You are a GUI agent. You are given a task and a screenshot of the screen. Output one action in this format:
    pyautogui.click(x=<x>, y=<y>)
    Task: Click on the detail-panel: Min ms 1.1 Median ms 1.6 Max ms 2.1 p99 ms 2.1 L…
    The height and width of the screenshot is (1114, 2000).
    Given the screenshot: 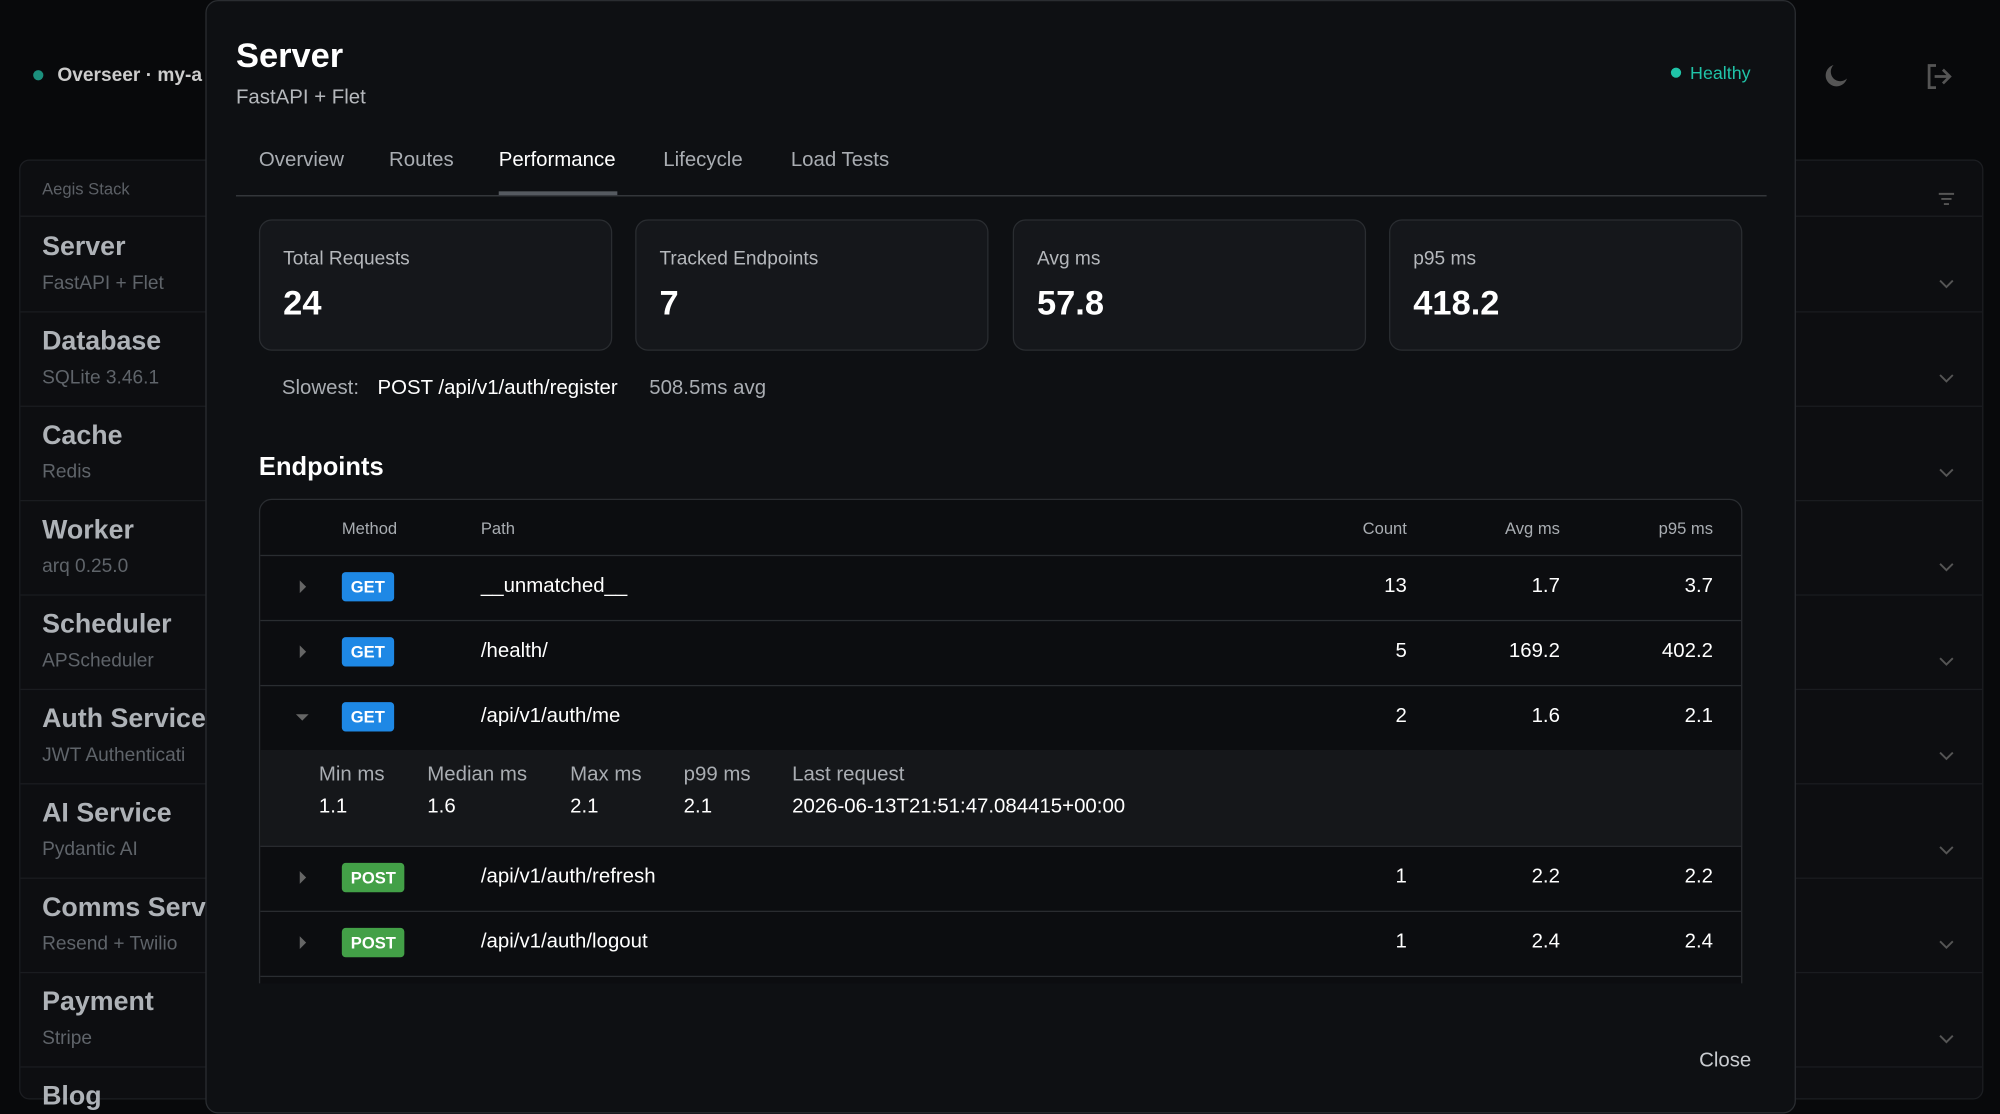 What is the action you would take?
    pyautogui.click(x=1001, y=797)
    